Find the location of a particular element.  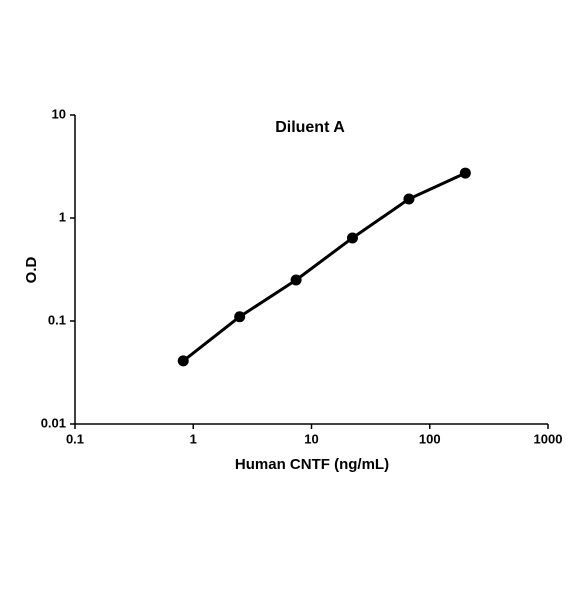

y-tick-label: 1 is located at coordinates (62, 216).